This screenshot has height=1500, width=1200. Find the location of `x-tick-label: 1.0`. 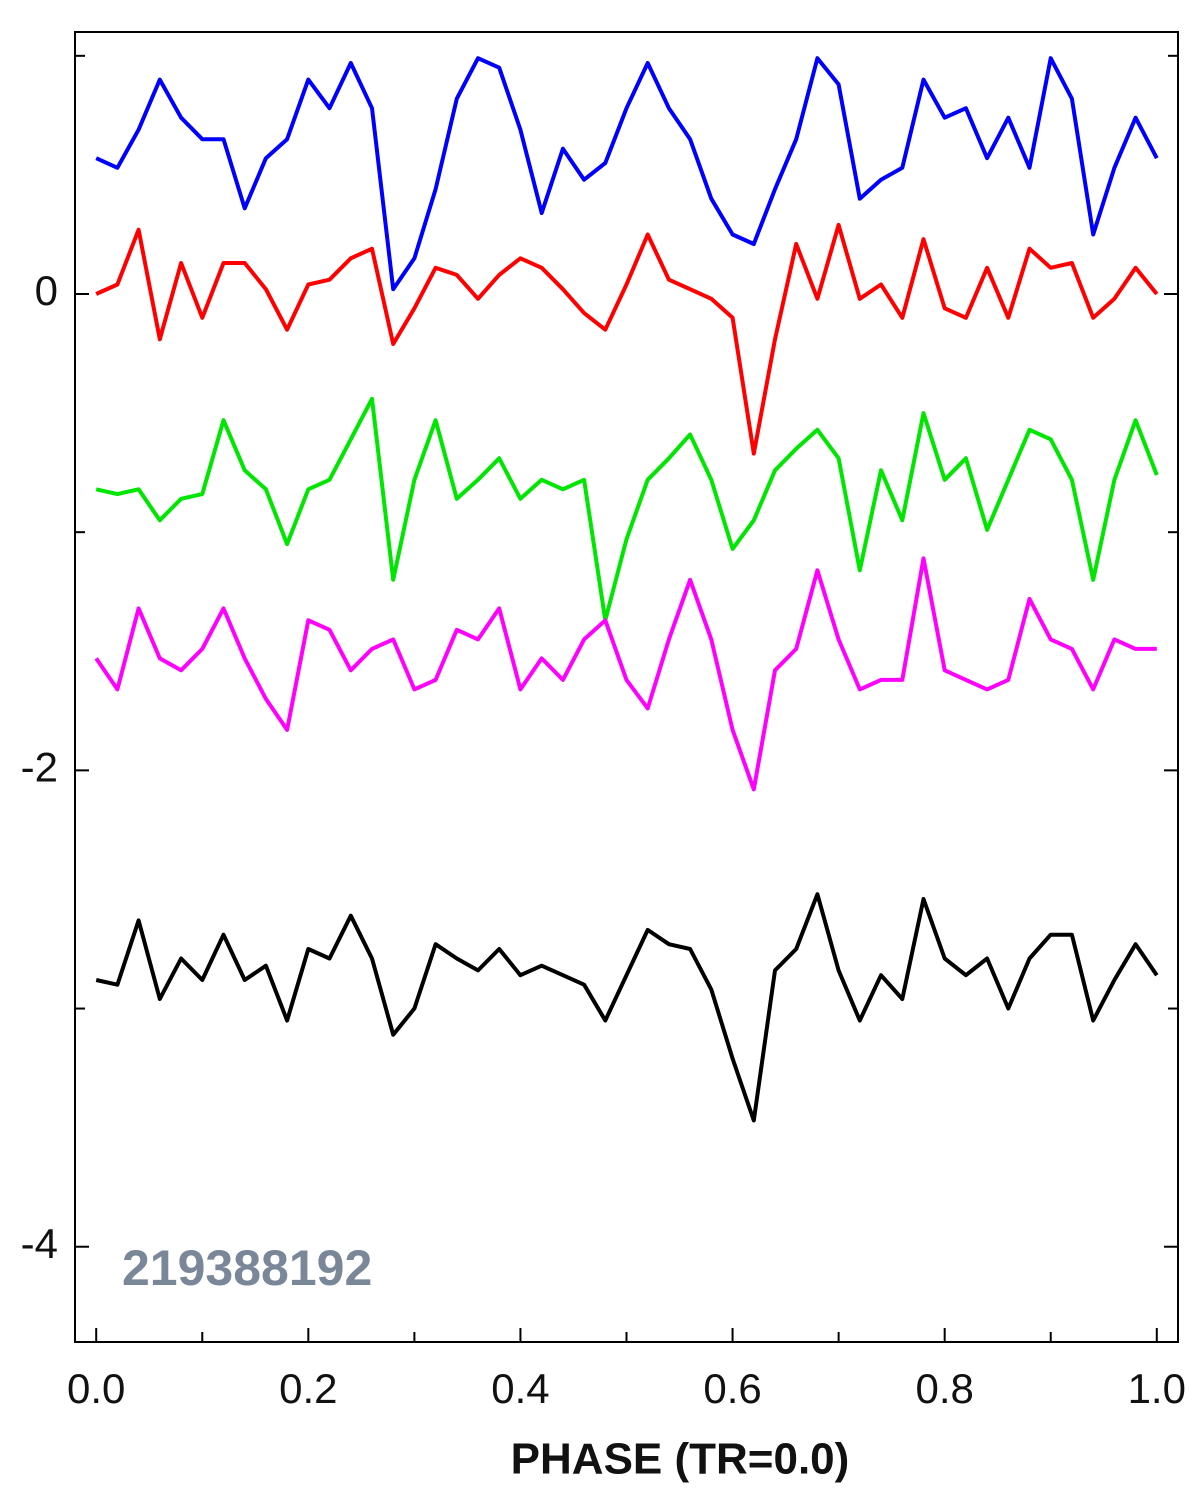

x-tick-label: 1.0 is located at coordinates (1157, 1388).